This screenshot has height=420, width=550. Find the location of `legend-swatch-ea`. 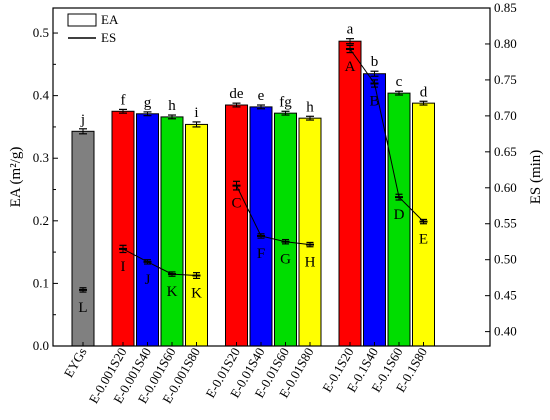

legend-swatch-ea is located at coordinates (82, 20).